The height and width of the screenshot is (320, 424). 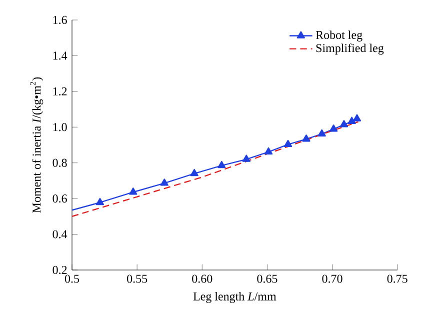 I want to click on y-tick-label: 1.0, so click(x=60, y=127).